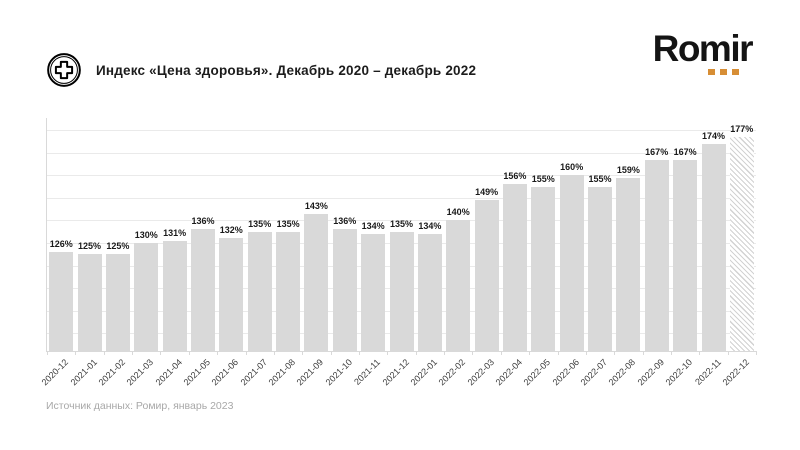  I want to click on bar-value-label: 130%, so click(146, 234).